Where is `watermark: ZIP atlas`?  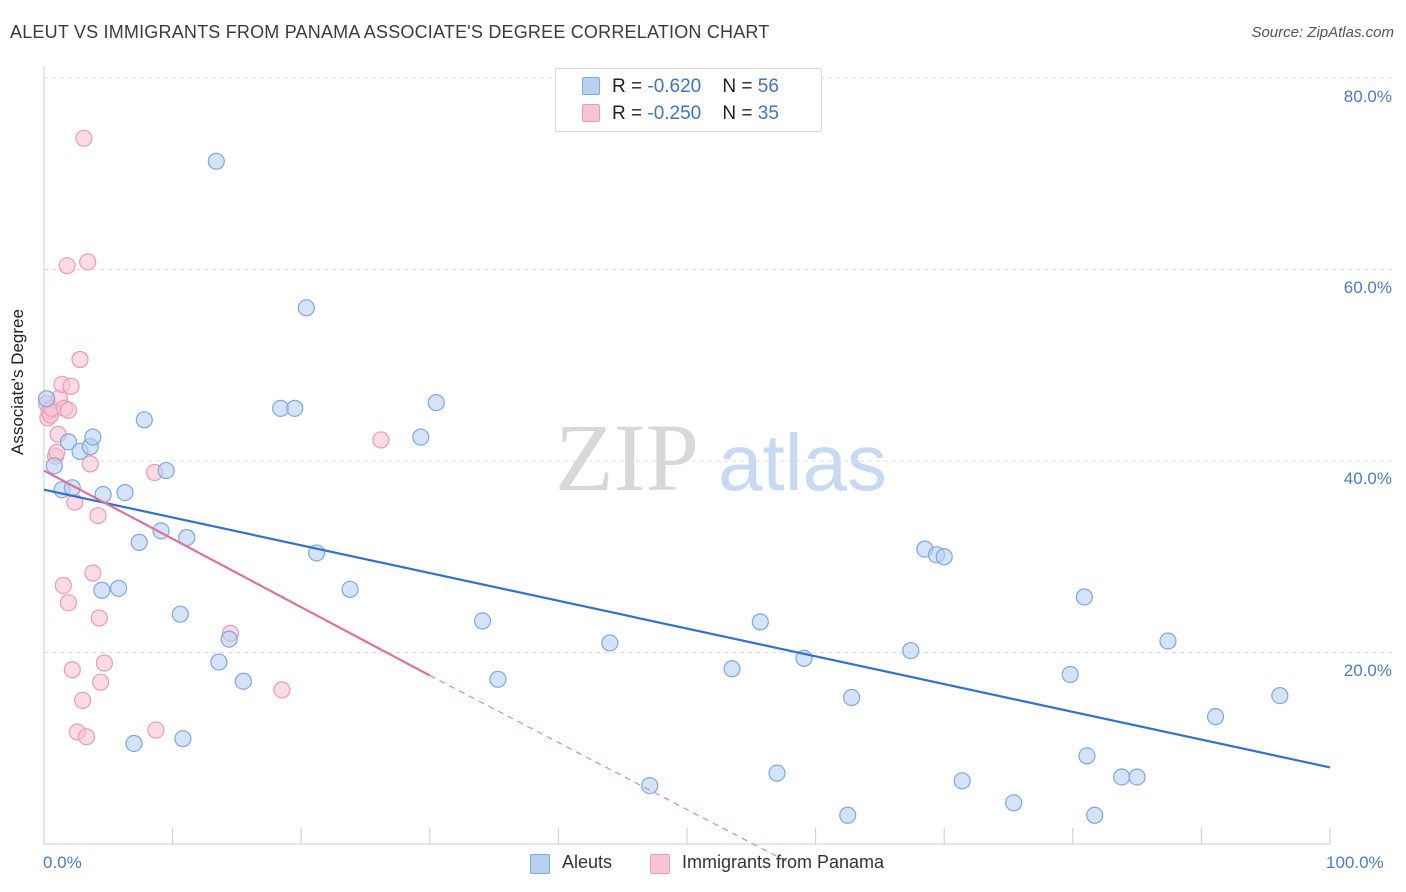 watermark: ZIP atlas is located at coordinates (721, 457).